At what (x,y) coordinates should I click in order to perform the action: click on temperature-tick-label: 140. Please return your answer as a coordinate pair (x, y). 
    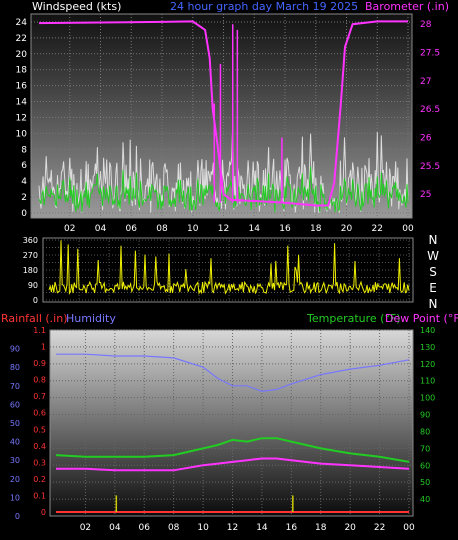
    Looking at the image, I should click on (427, 330).